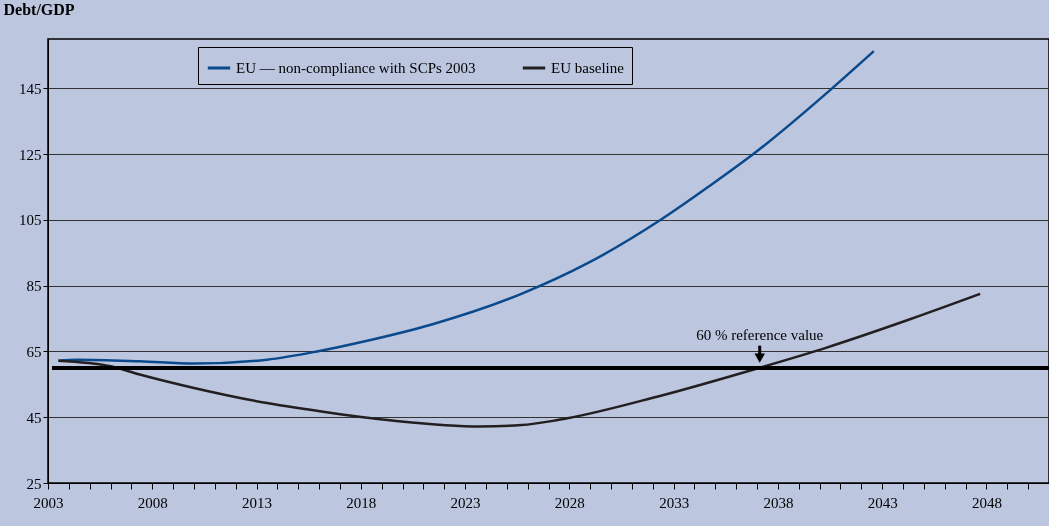 This screenshot has height=526, width=1049. I want to click on y-tick-label: 125, so click(30, 154).